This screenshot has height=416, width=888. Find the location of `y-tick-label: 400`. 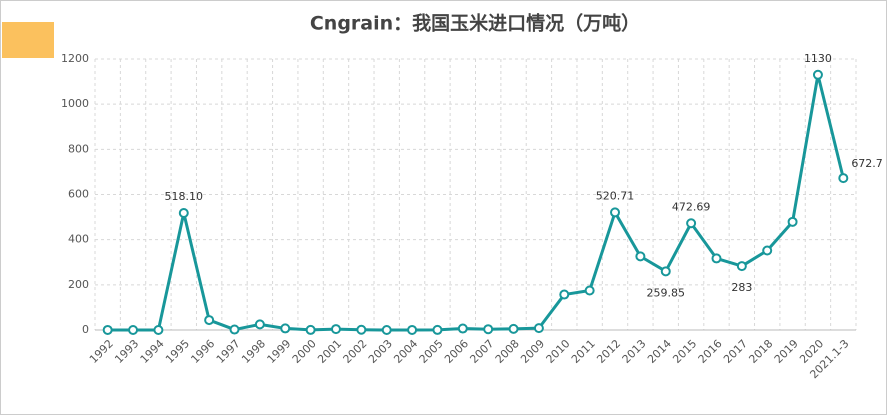

y-tick-label: 400 is located at coordinates (78, 239).